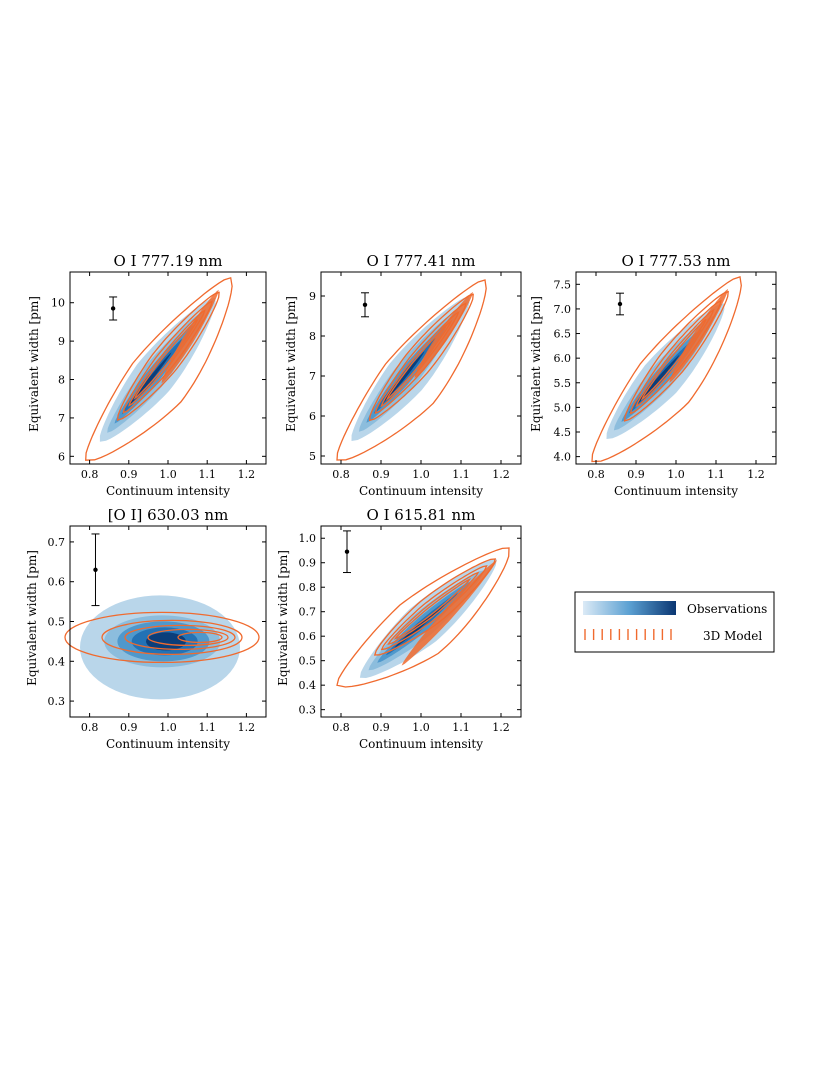 This screenshot has height=1075, width=830. Describe the element at coordinates (563, 407) in the screenshot. I see `y-tick-label: 5.0` at that location.